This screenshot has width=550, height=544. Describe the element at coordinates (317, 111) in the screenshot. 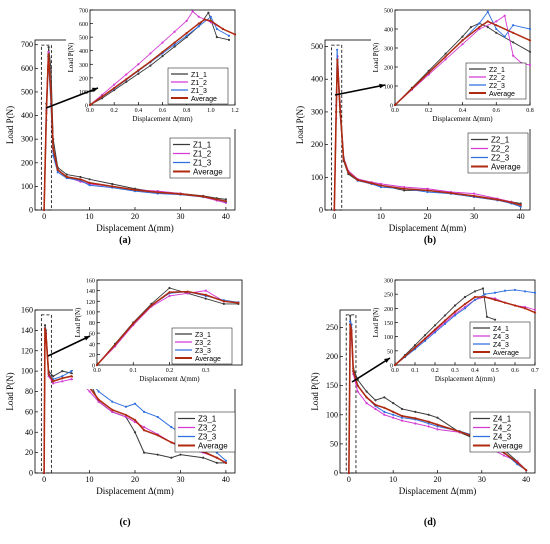

I see `main-ytick-label: 300` at that location.